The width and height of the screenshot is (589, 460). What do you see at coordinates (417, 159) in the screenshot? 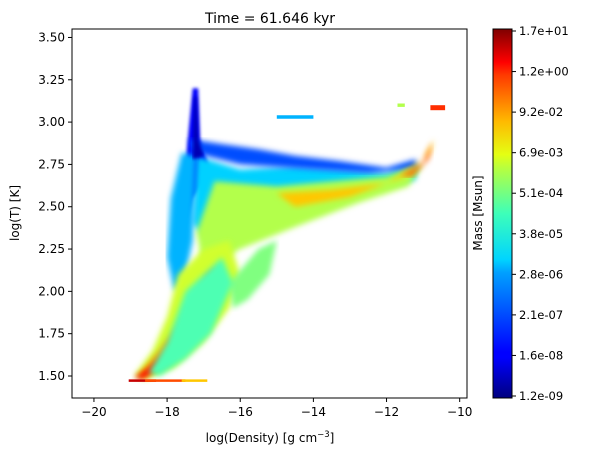
I see `hot-ridge-tip` at bounding box center [417, 159].